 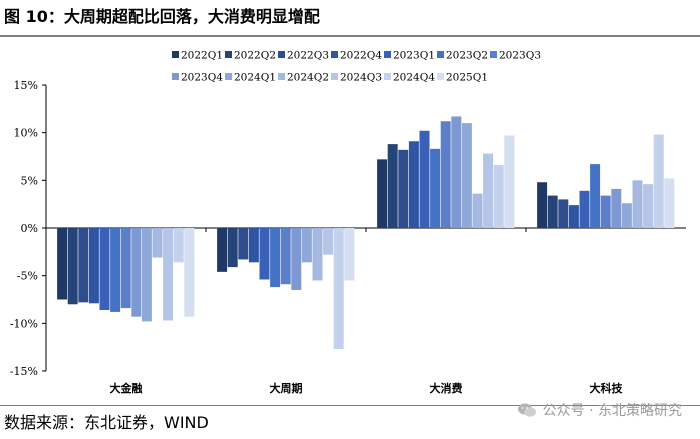 I want to click on bar-大消费-2023Q3, so click(x=445, y=174).